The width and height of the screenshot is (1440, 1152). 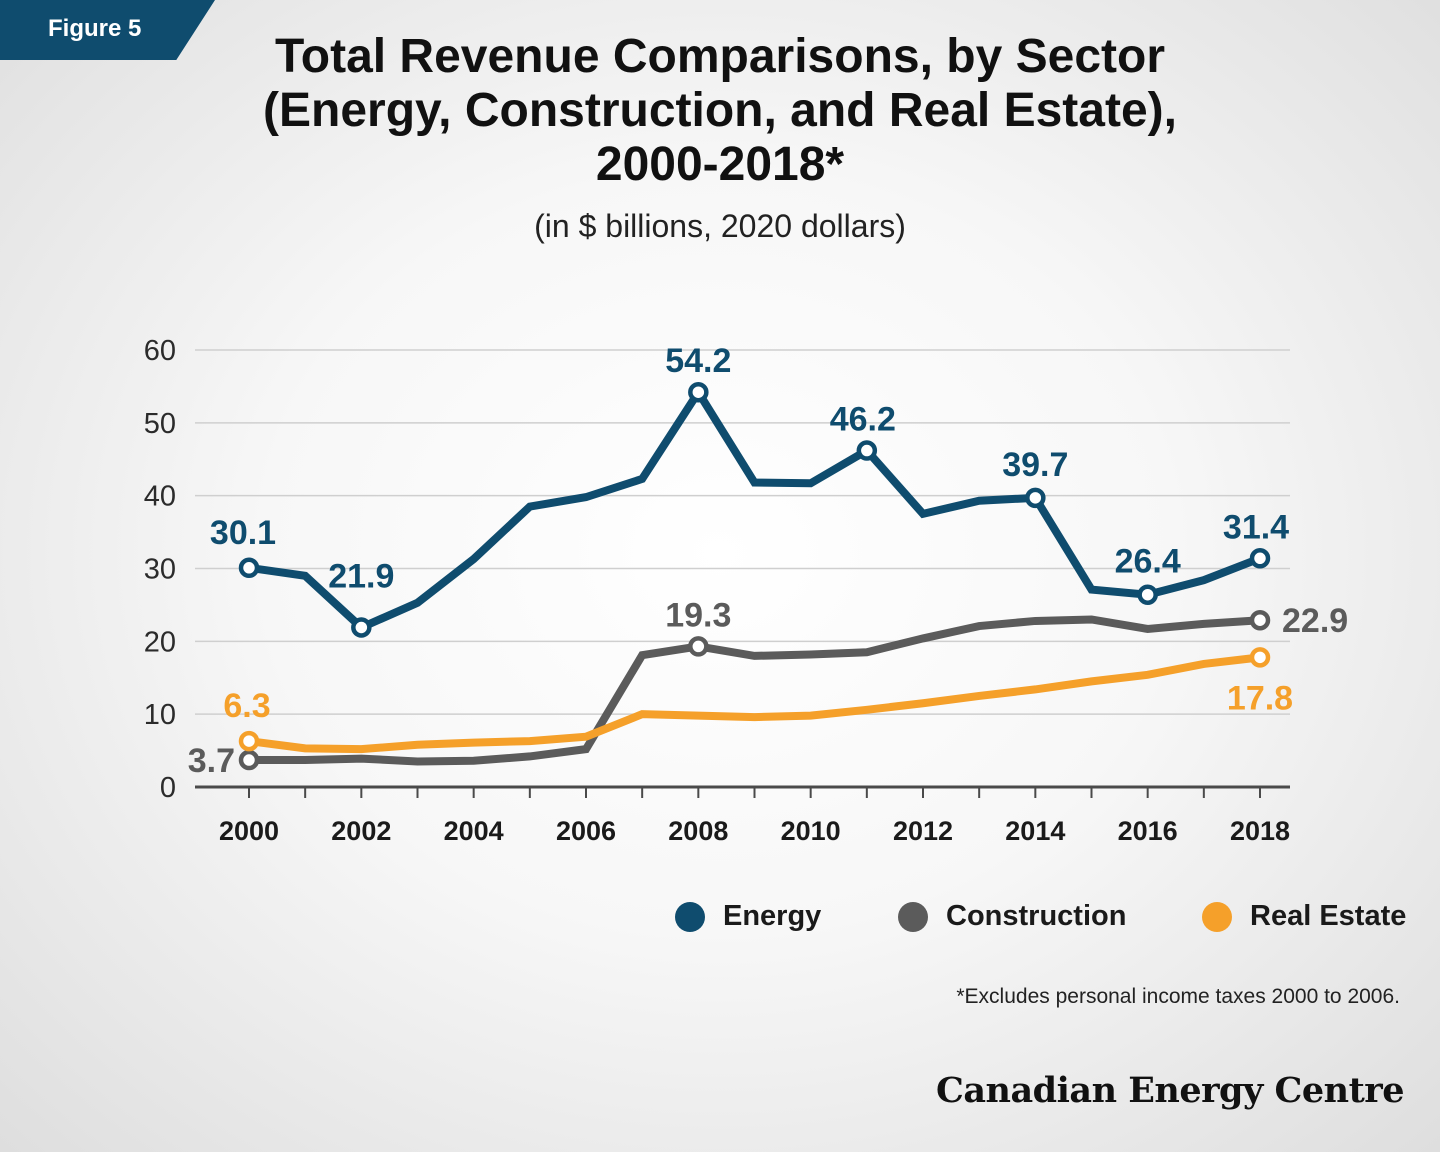 What do you see at coordinates (249, 741) in the screenshot?
I see `data-point-real-estate-2000` at bounding box center [249, 741].